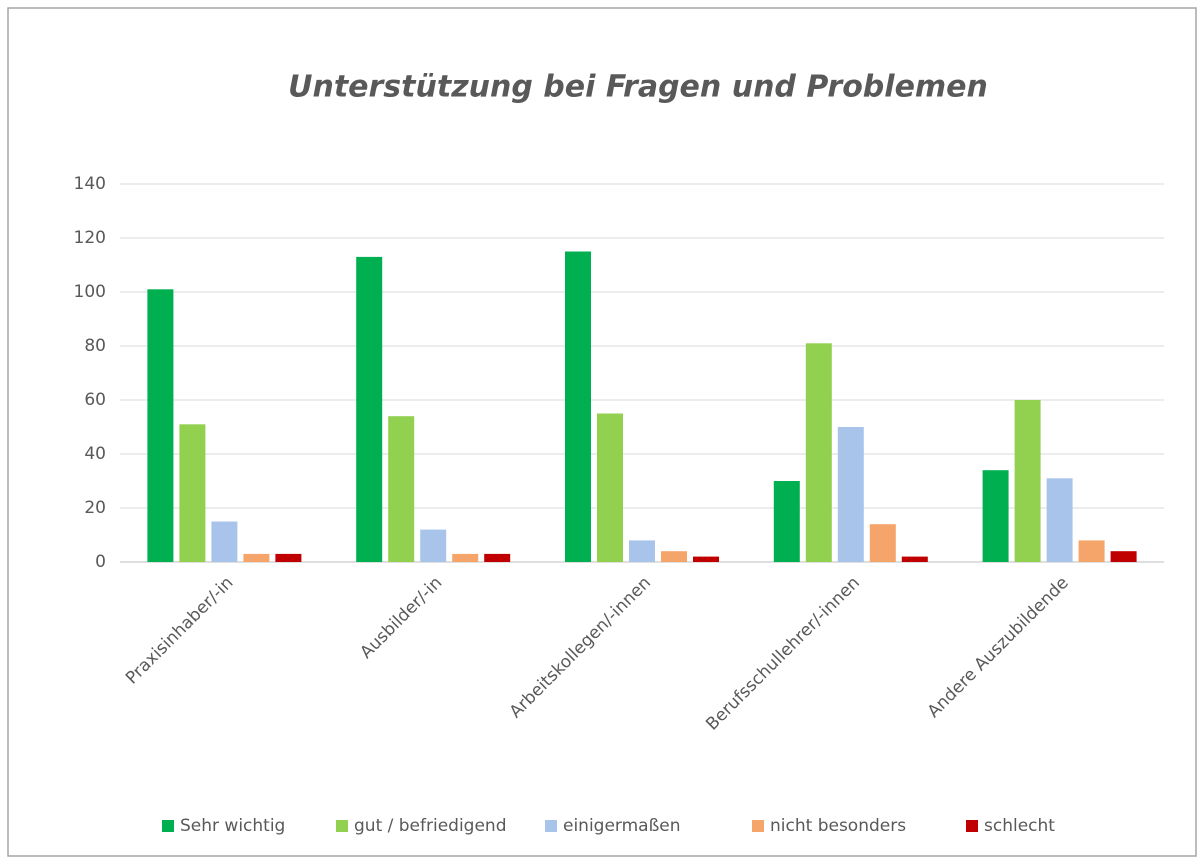  Describe the element at coordinates (838, 826) in the screenshot. I see `legend-label: nicht besonders` at that location.